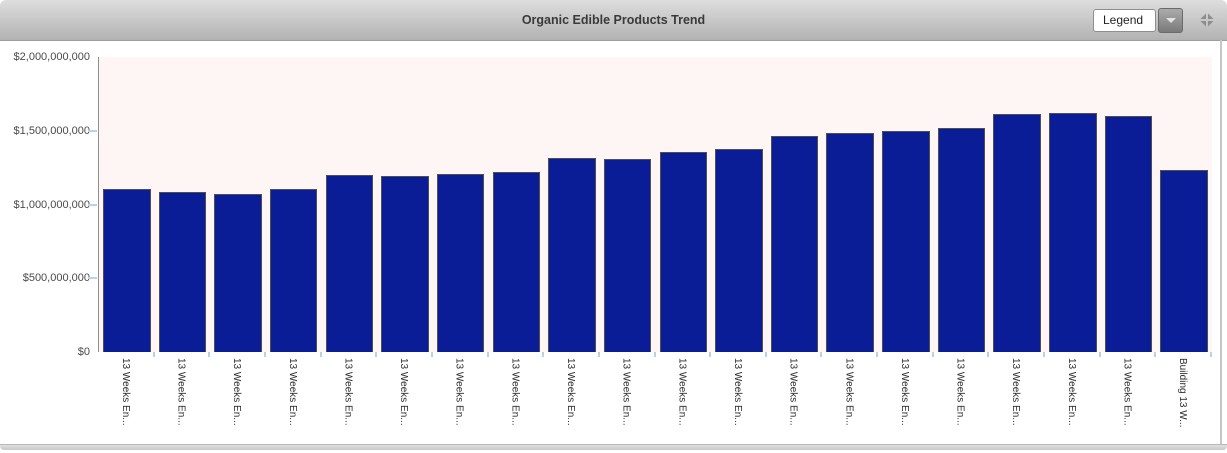 The image size is (1227, 453). I want to click on chevron-down-icon, so click(1170, 20).